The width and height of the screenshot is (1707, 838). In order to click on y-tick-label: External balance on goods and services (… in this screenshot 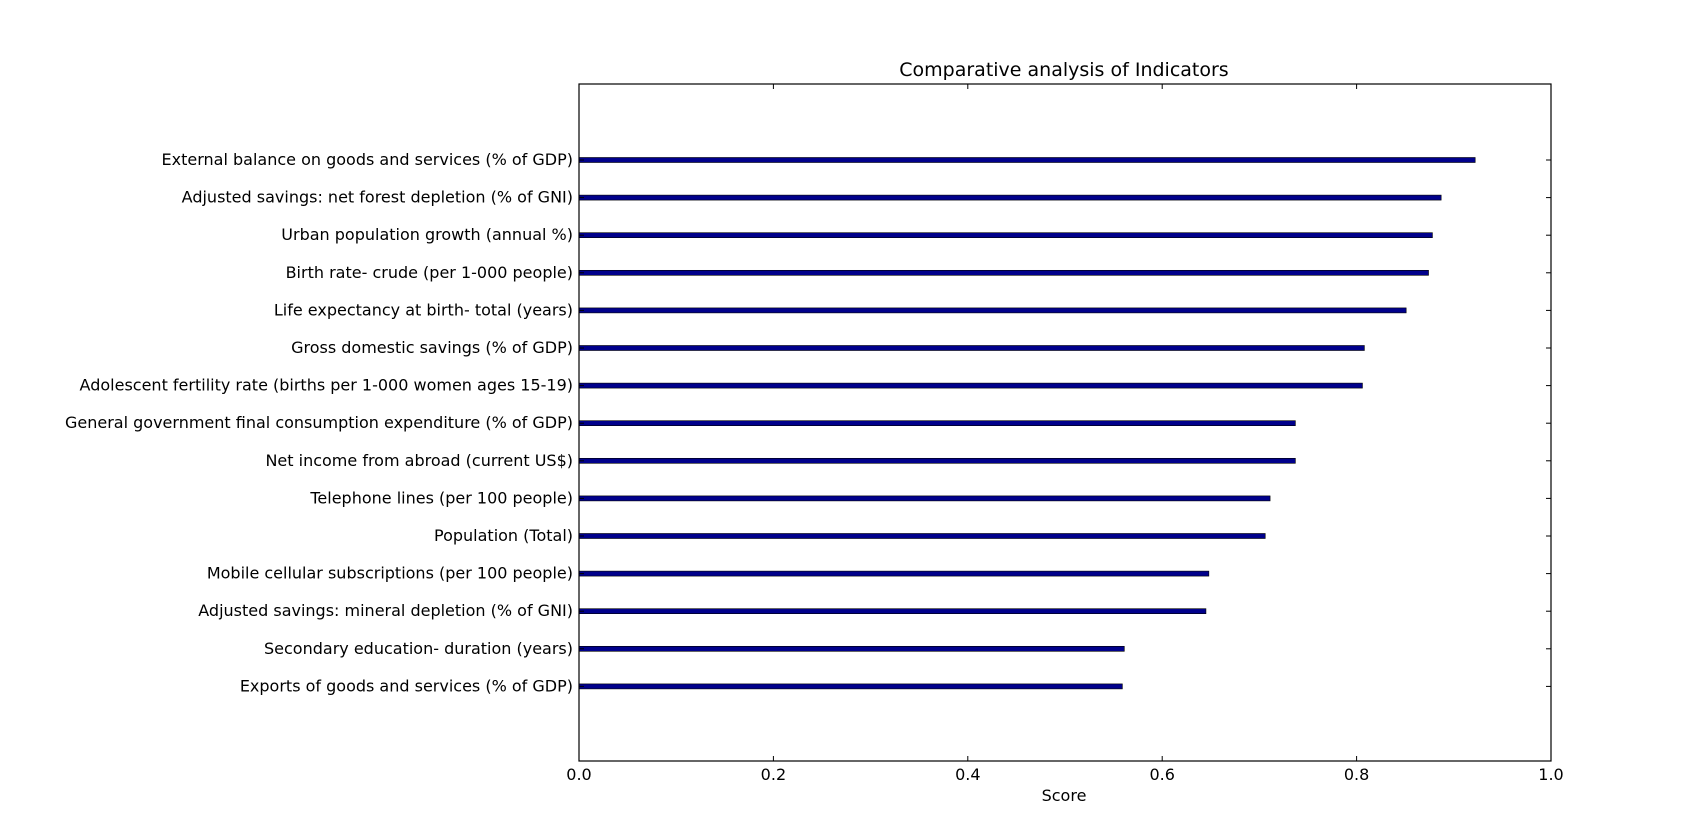, I will do `click(367, 159)`.